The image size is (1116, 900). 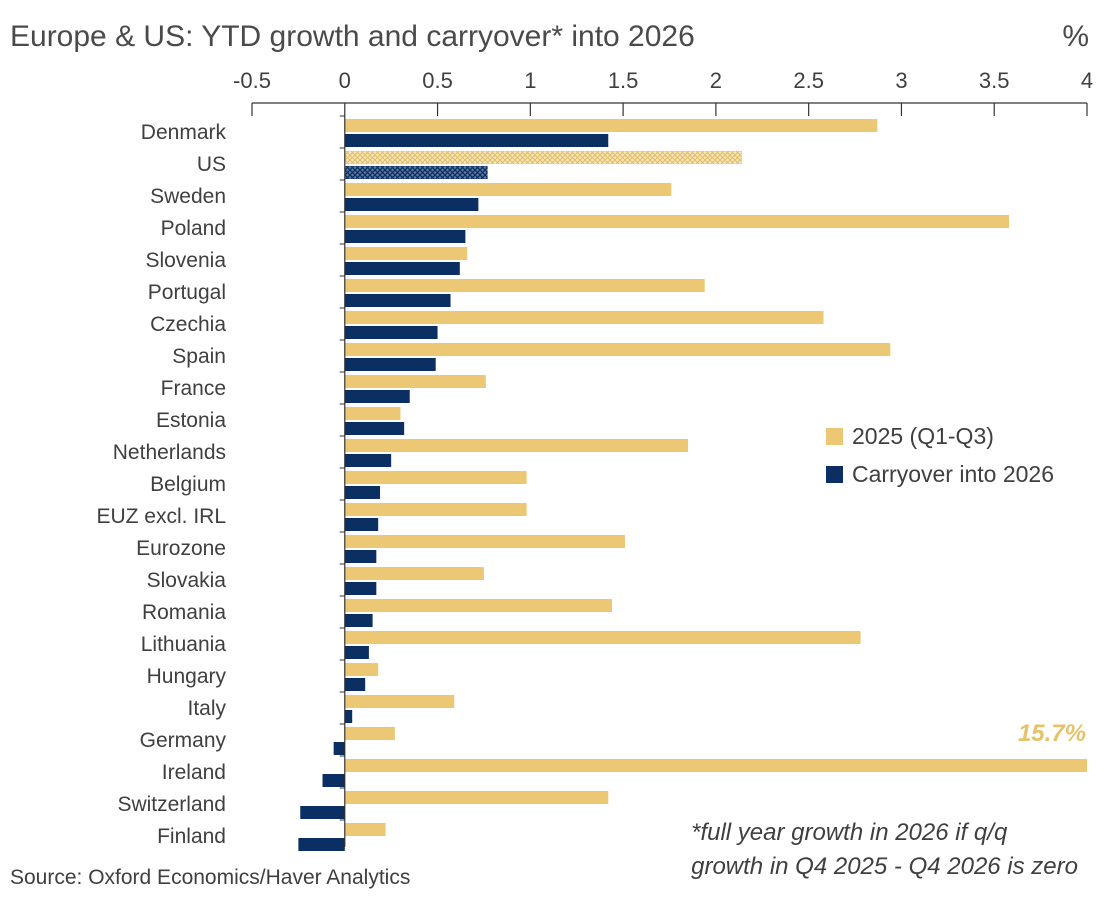 What do you see at coordinates (508, 189) in the screenshot?
I see `bar-2025-sweden` at bounding box center [508, 189].